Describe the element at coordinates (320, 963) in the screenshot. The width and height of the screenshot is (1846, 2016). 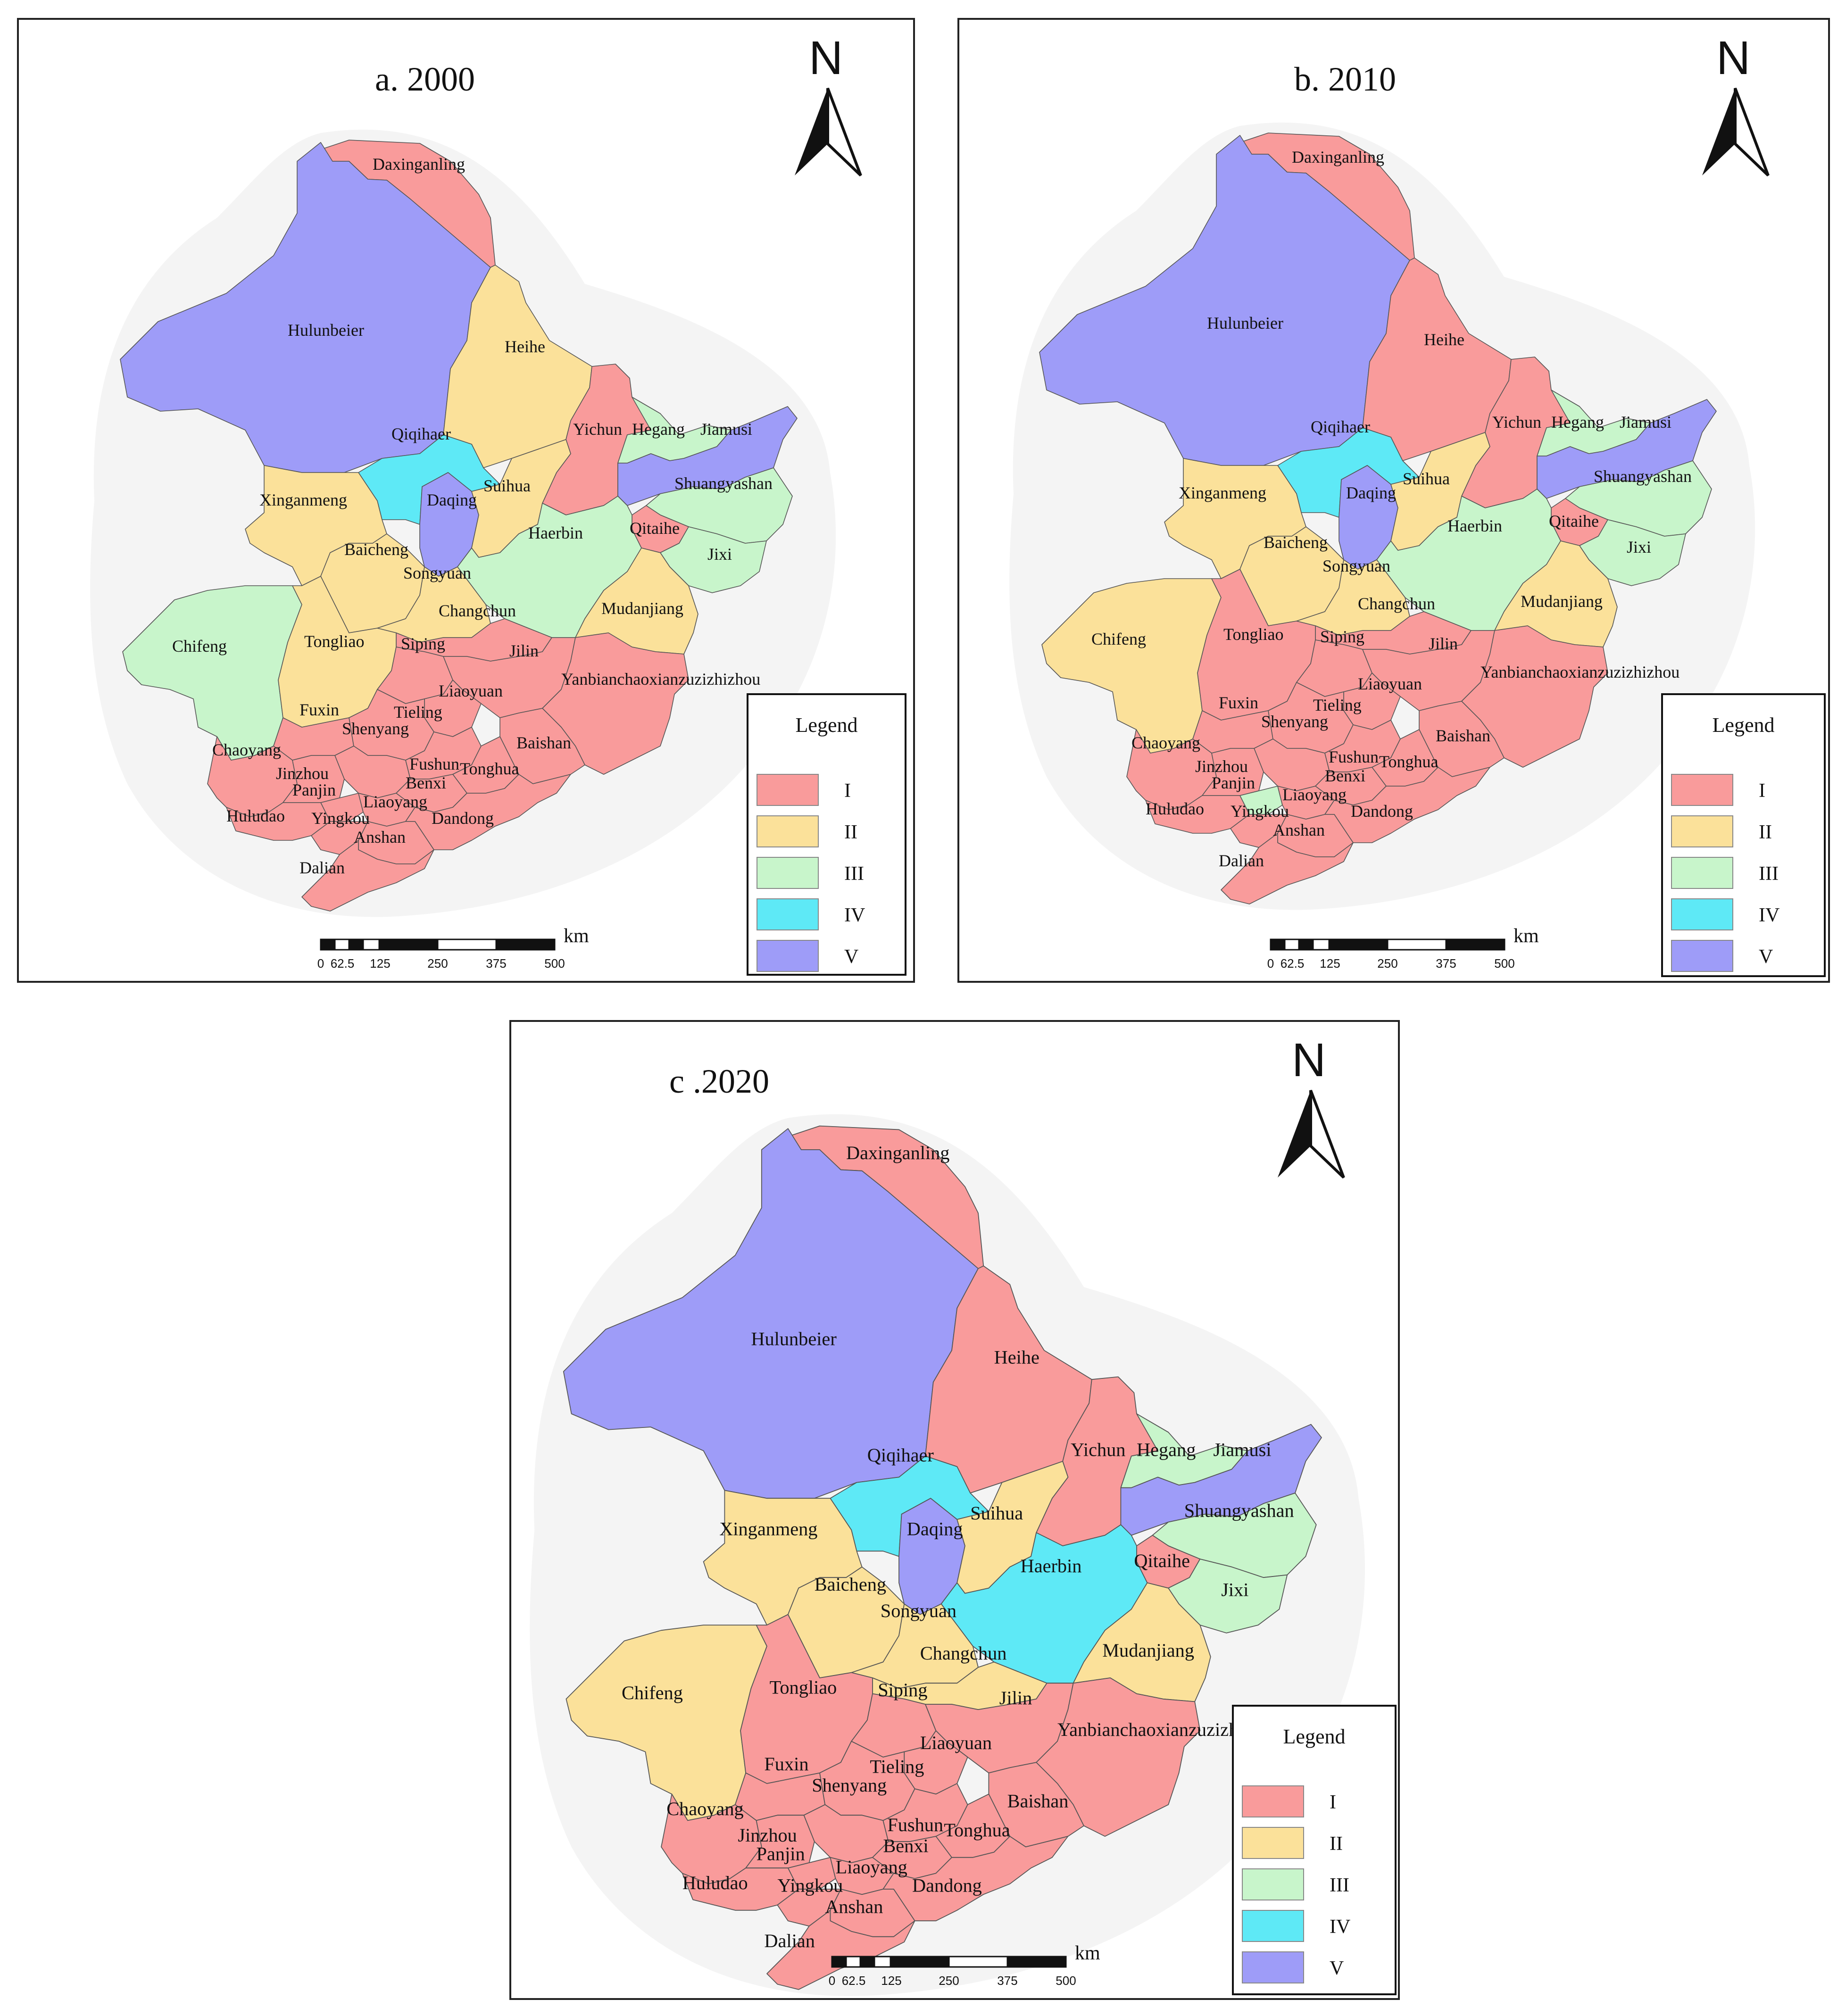
I see `scale-tick-label: 0` at that location.